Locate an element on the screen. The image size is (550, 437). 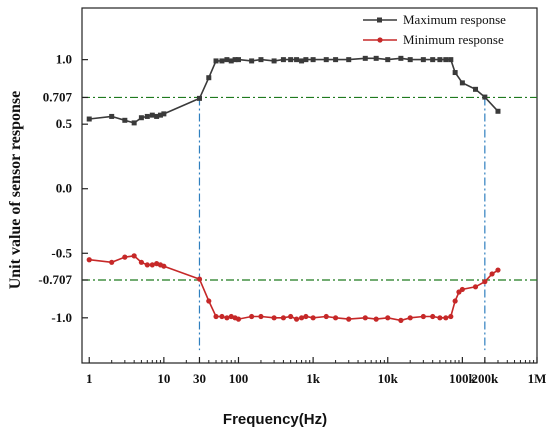
y-tick-label: -1.0 is located at coordinates (61, 317).